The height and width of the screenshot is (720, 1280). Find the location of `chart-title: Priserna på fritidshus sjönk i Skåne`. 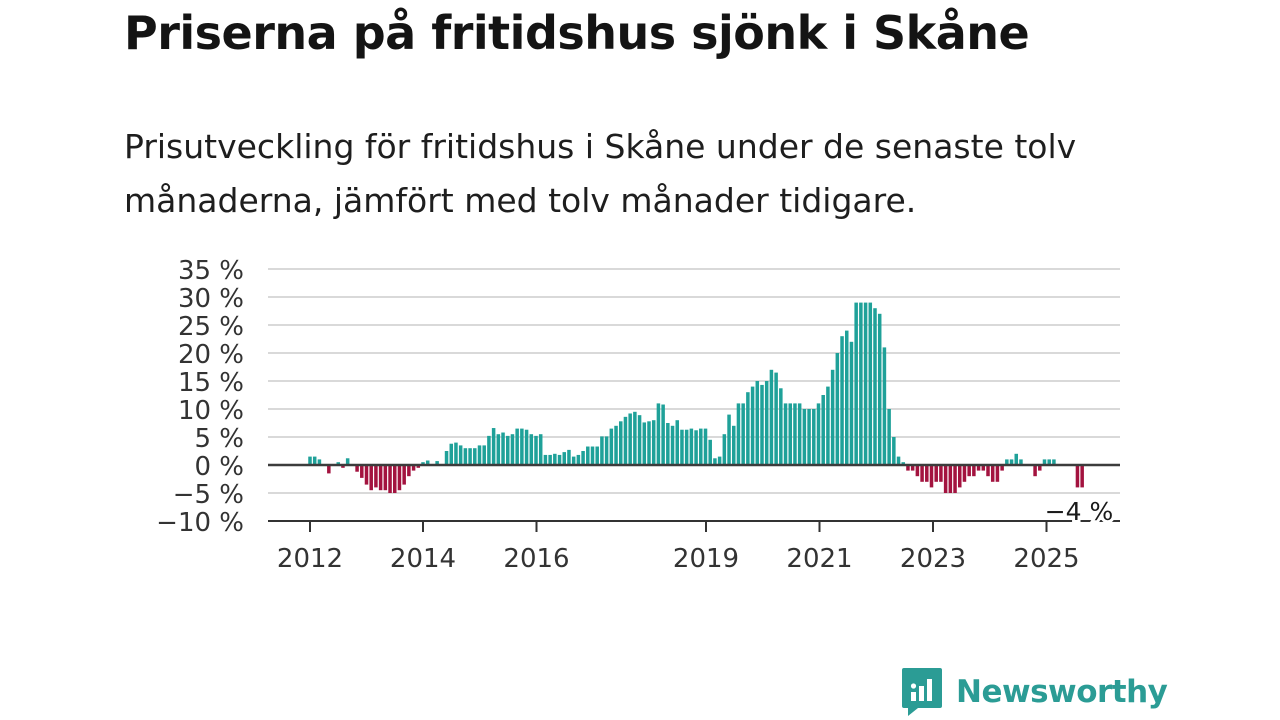

chart-title: Priserna på fritidshus sjönk i Skåne is located at coordinates (577, 33).